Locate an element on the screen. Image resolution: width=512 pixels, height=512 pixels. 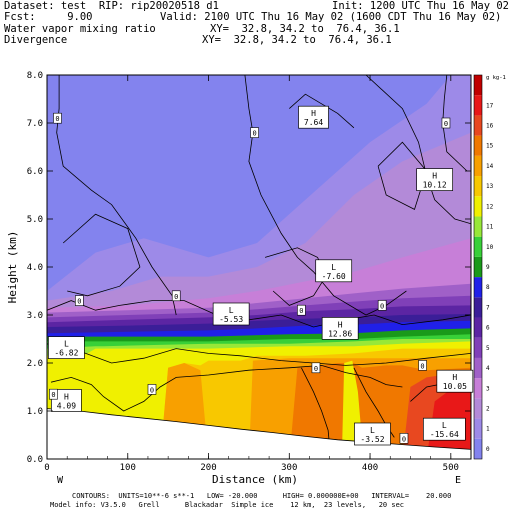
y-tick-label: 2.0 is located at coordinates (35, 364).